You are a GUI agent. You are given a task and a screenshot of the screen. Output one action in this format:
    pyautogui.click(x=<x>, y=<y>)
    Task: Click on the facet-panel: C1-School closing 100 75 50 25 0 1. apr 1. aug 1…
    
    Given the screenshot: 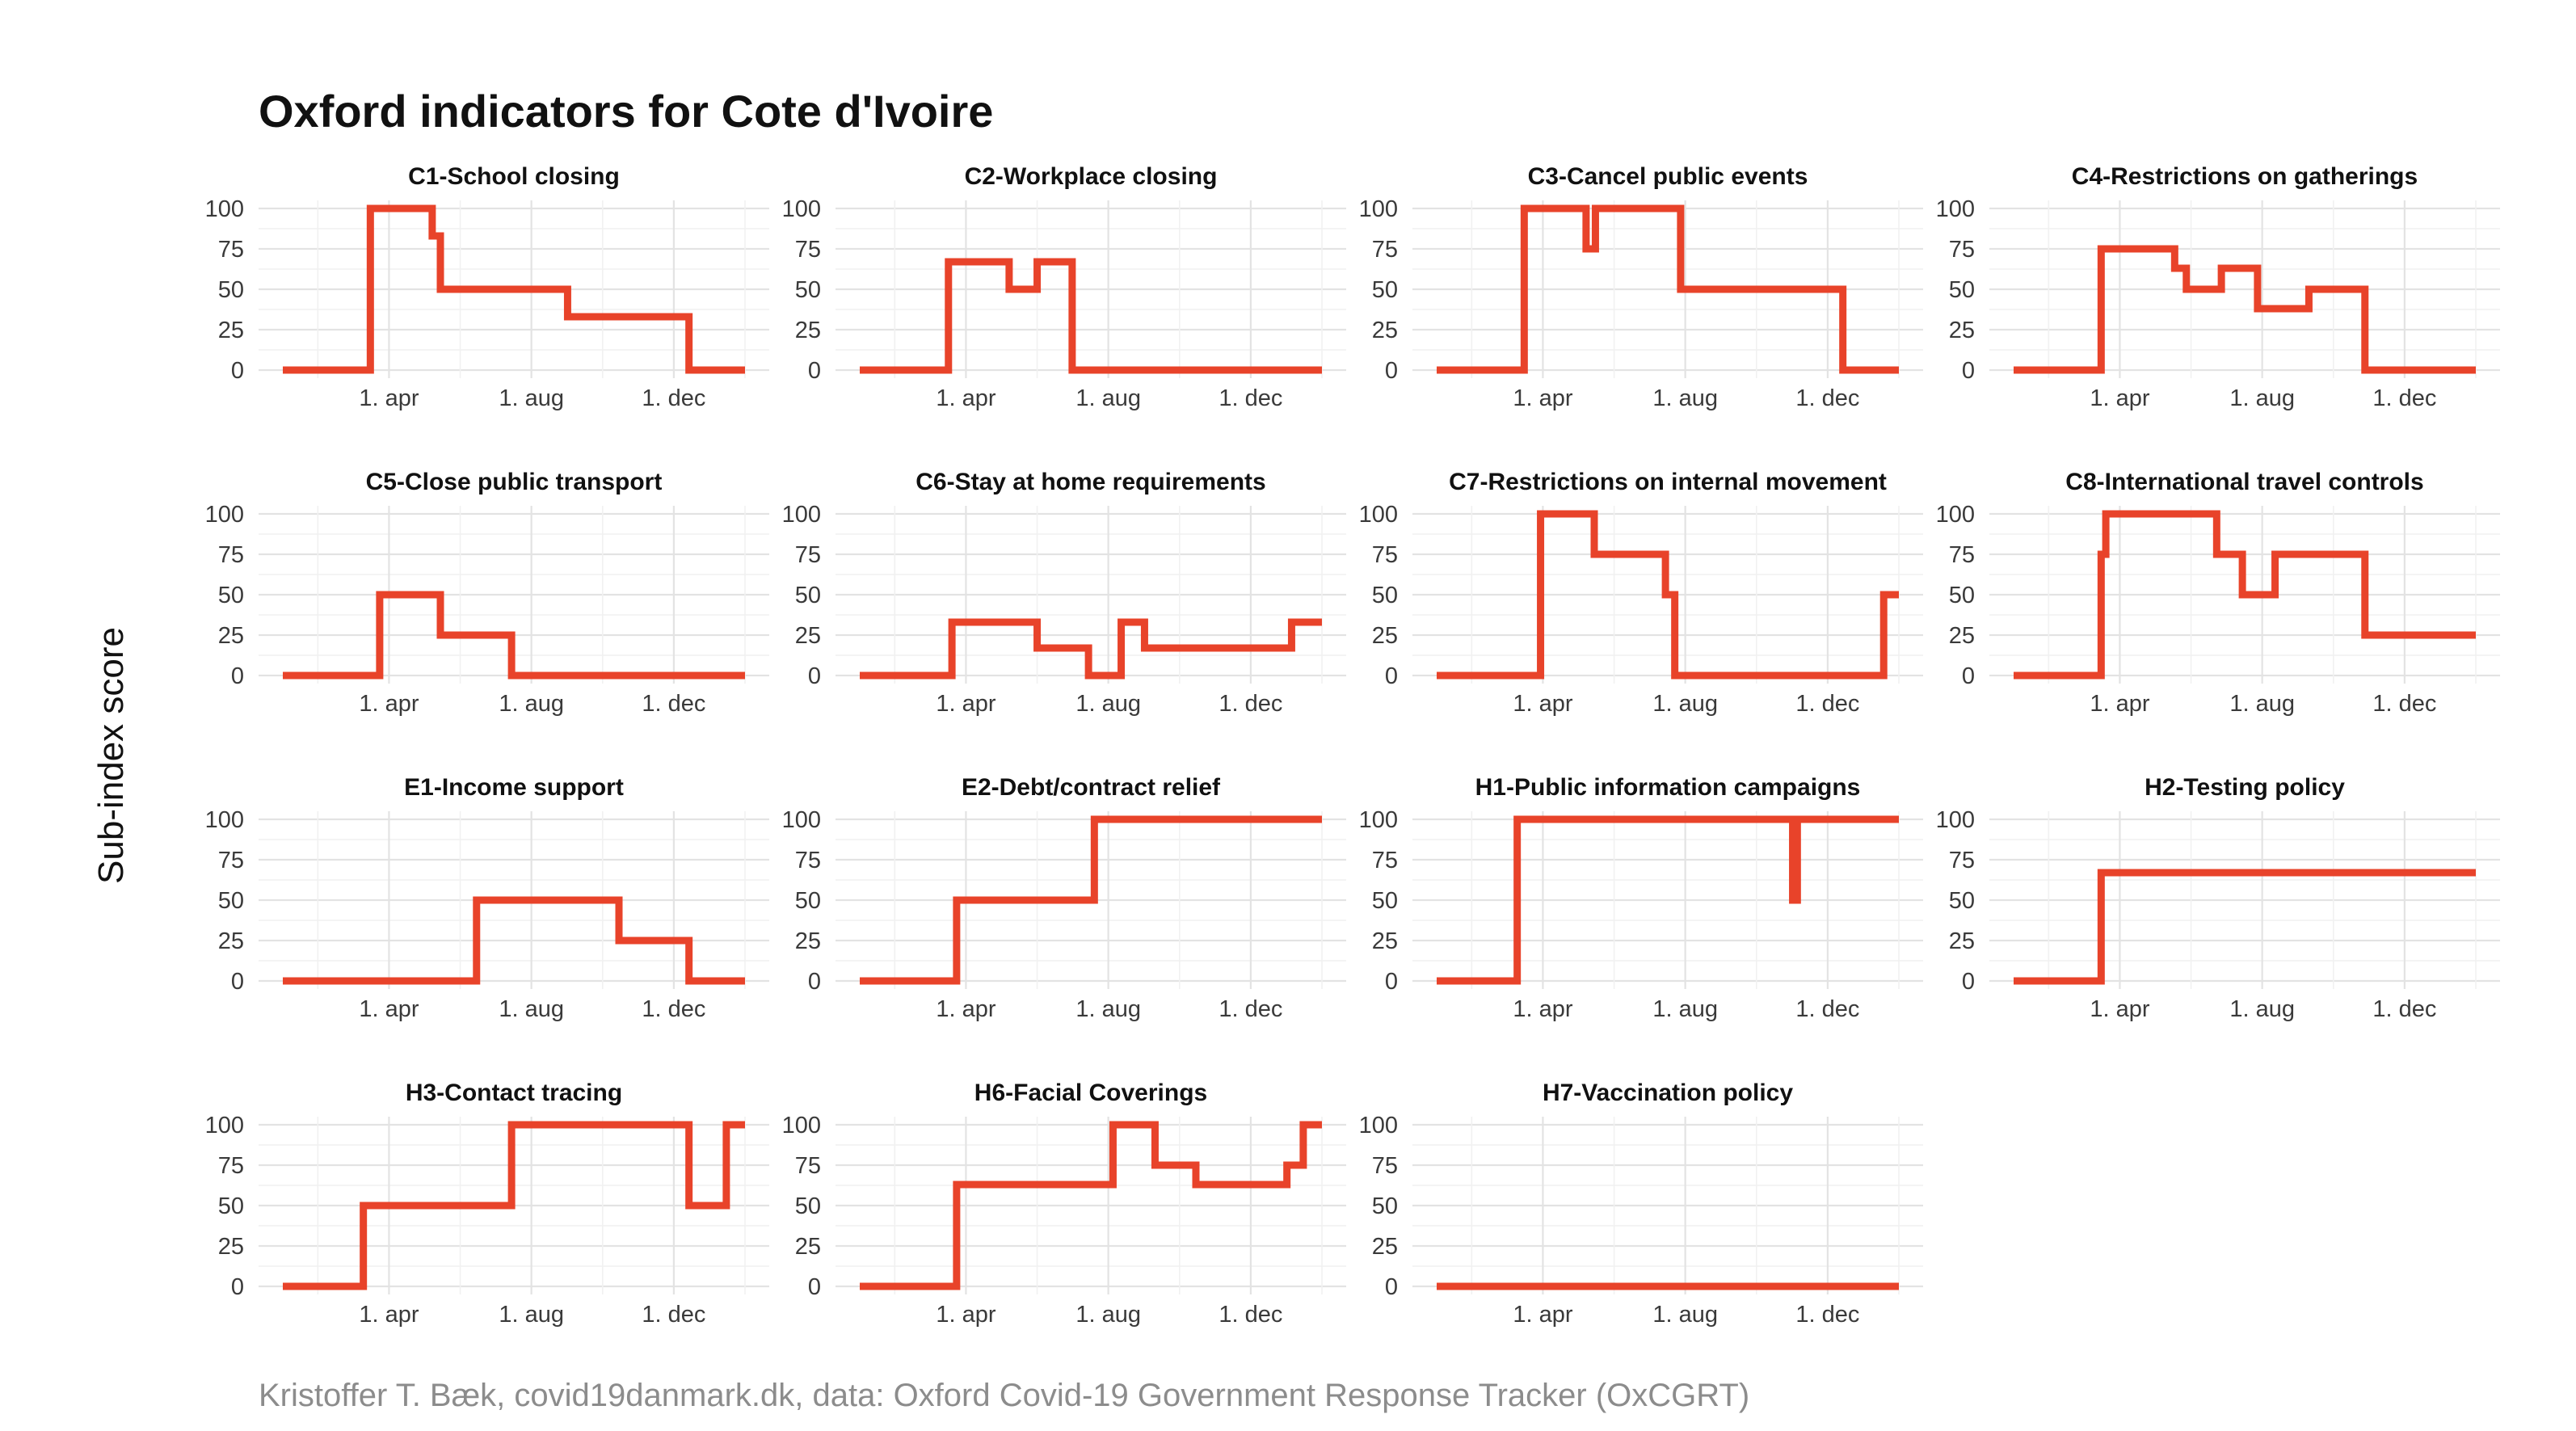 What is the action you would take?
    pyautogui.click(x=487, y=287)
    